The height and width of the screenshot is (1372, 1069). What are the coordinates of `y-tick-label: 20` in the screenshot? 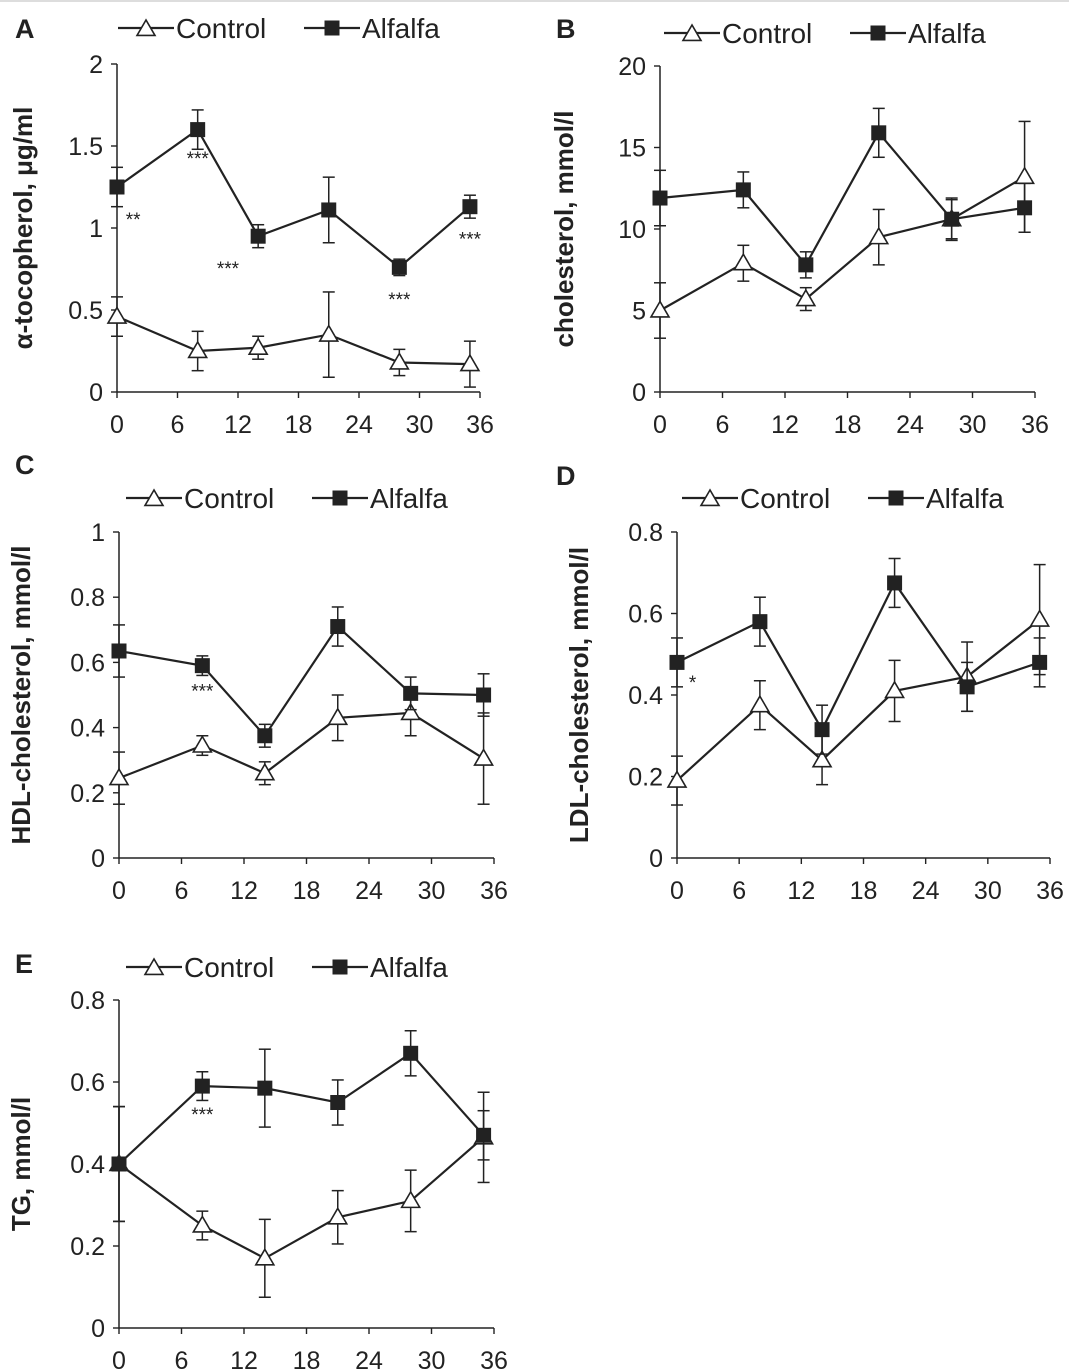 It's located at (632, 67).